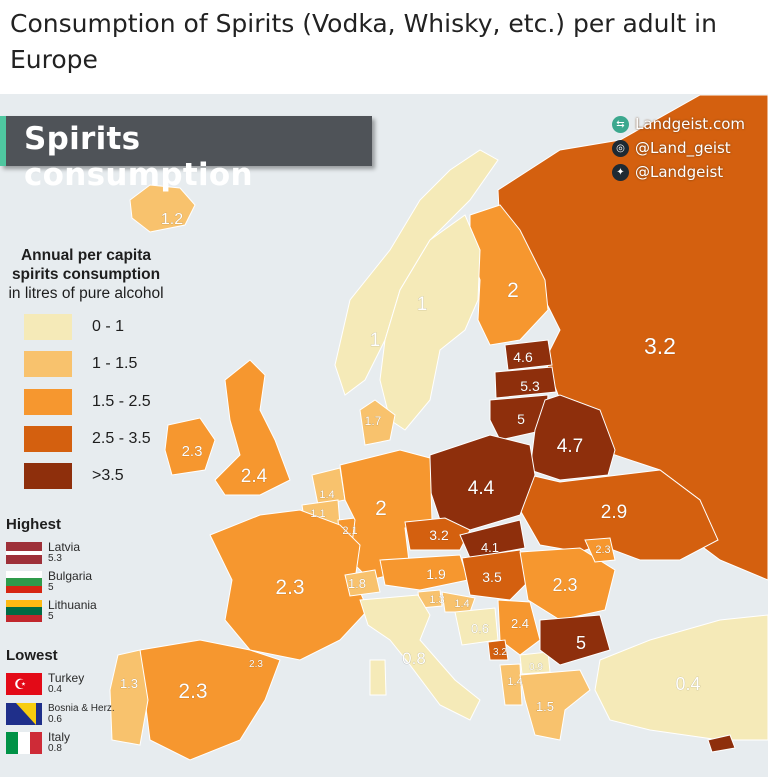 This screenshot has height=777, width=768. Describe the element at coordinates (80, 364) in the screenshot. I see `legend-bin-1: 1 - 1.5` at that location.